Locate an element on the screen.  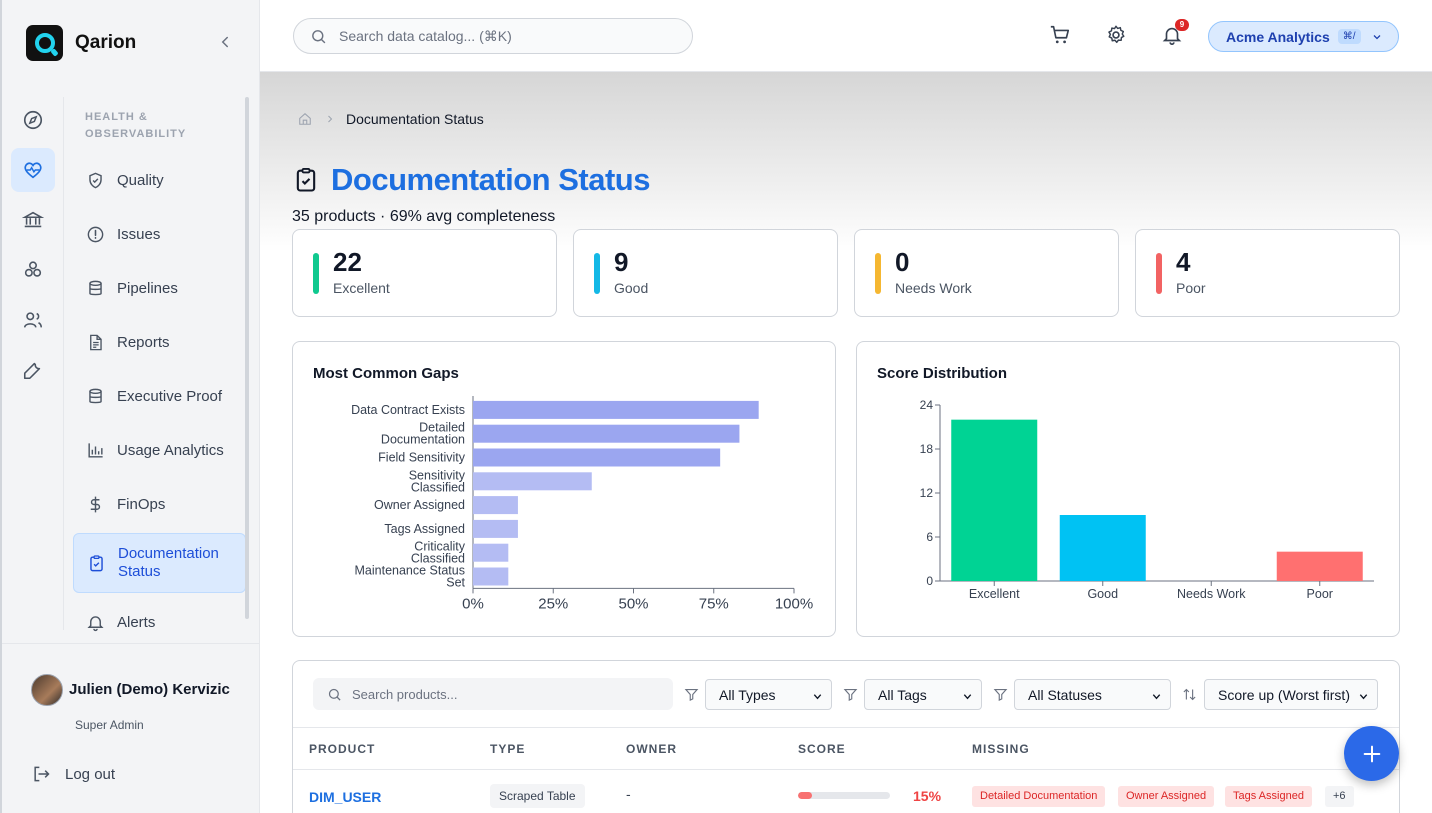
status-filter-value: All Statuses is located at coordinates (1065, 694).